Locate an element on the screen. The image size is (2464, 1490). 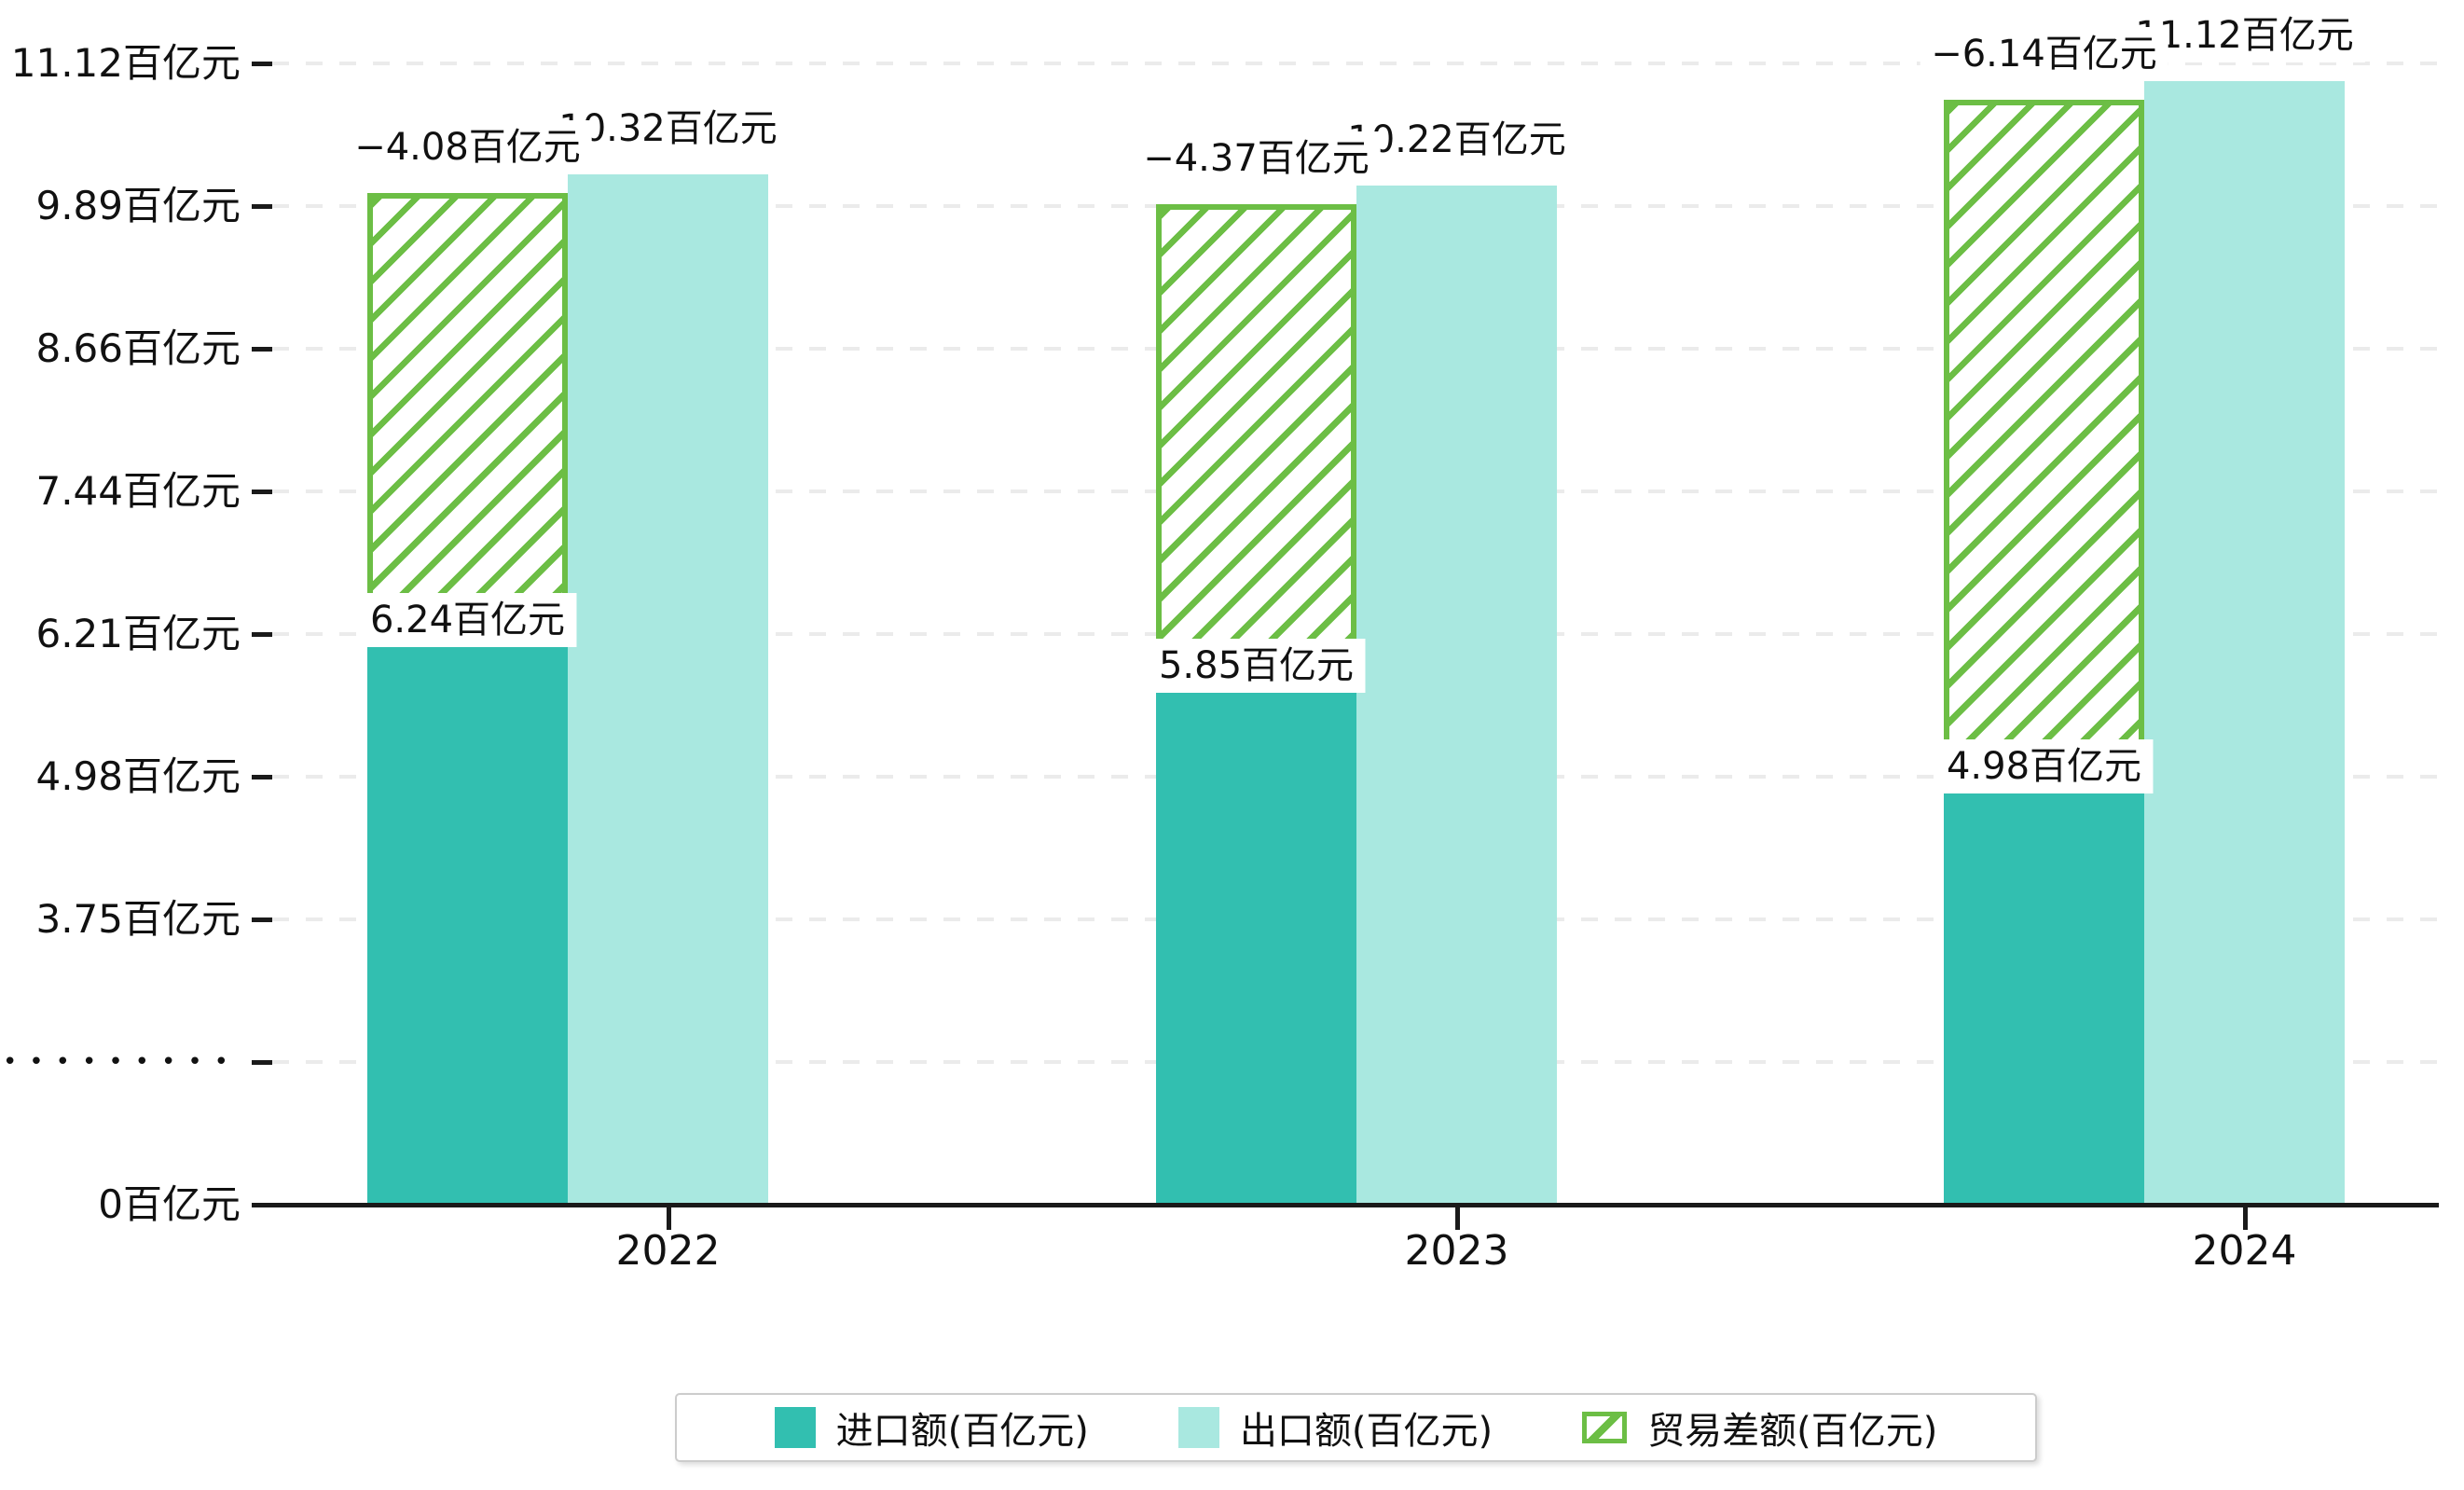
y-tick-label: 7.44百亿元 is located at coordinates (138, 491).